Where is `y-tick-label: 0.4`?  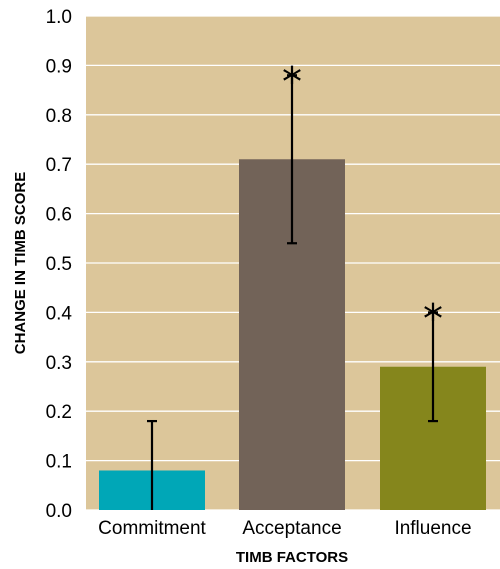 y-tick-label: 0.4 is located at coordinates (59, 313).